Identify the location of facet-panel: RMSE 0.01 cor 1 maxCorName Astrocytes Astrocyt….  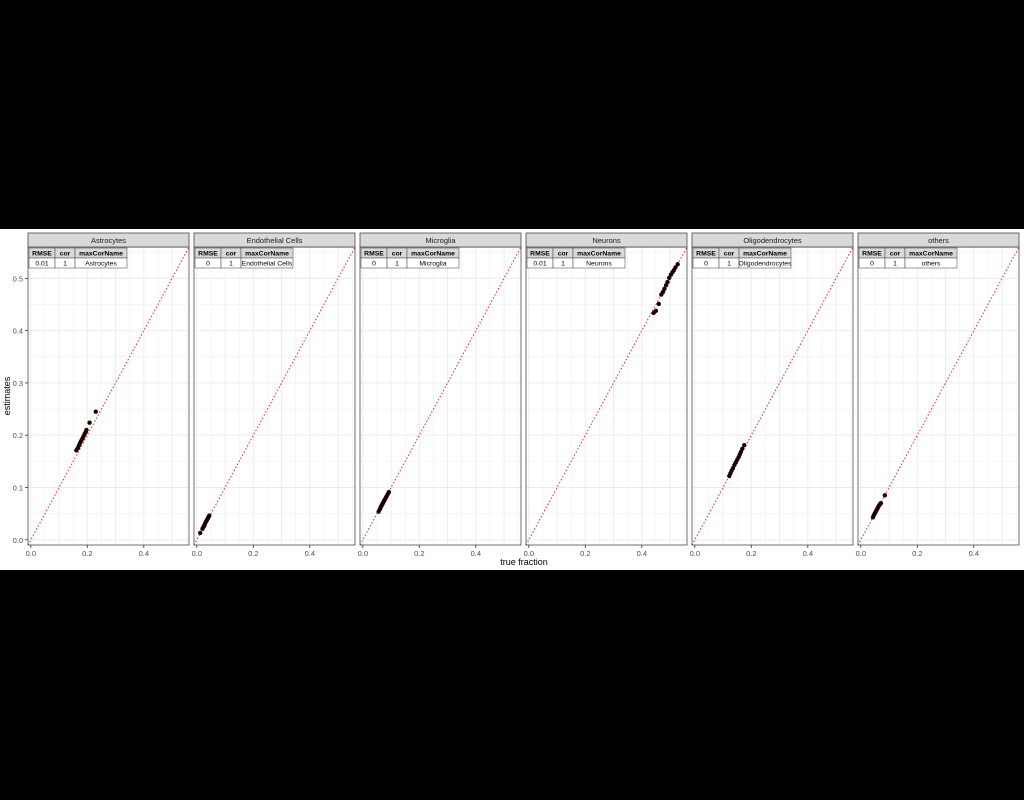
(108, 395).